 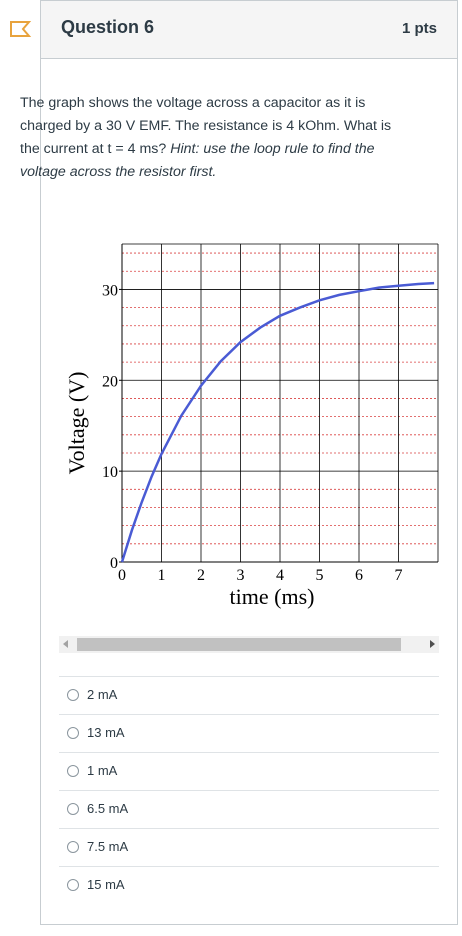 What do you see at coordinates (110, 472) in the screenshot?
I see `y-tick-label: 10` at bounding box center [110, 472].